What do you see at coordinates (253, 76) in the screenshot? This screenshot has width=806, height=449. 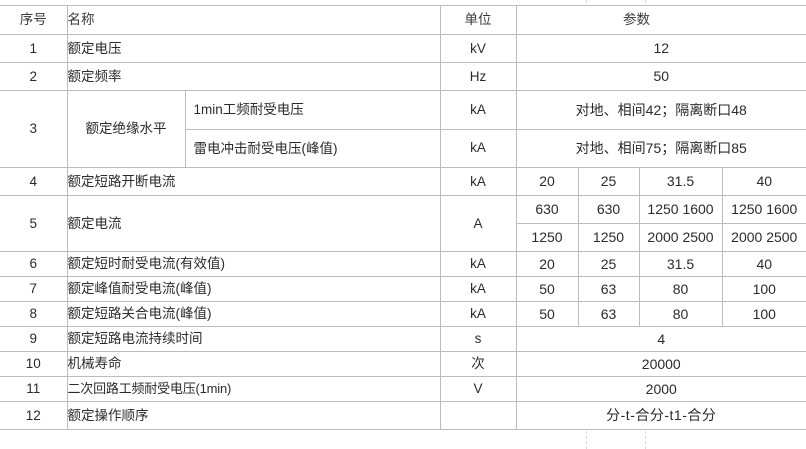 I see `row-name: 额定频率` at bounding box center [253, 76].